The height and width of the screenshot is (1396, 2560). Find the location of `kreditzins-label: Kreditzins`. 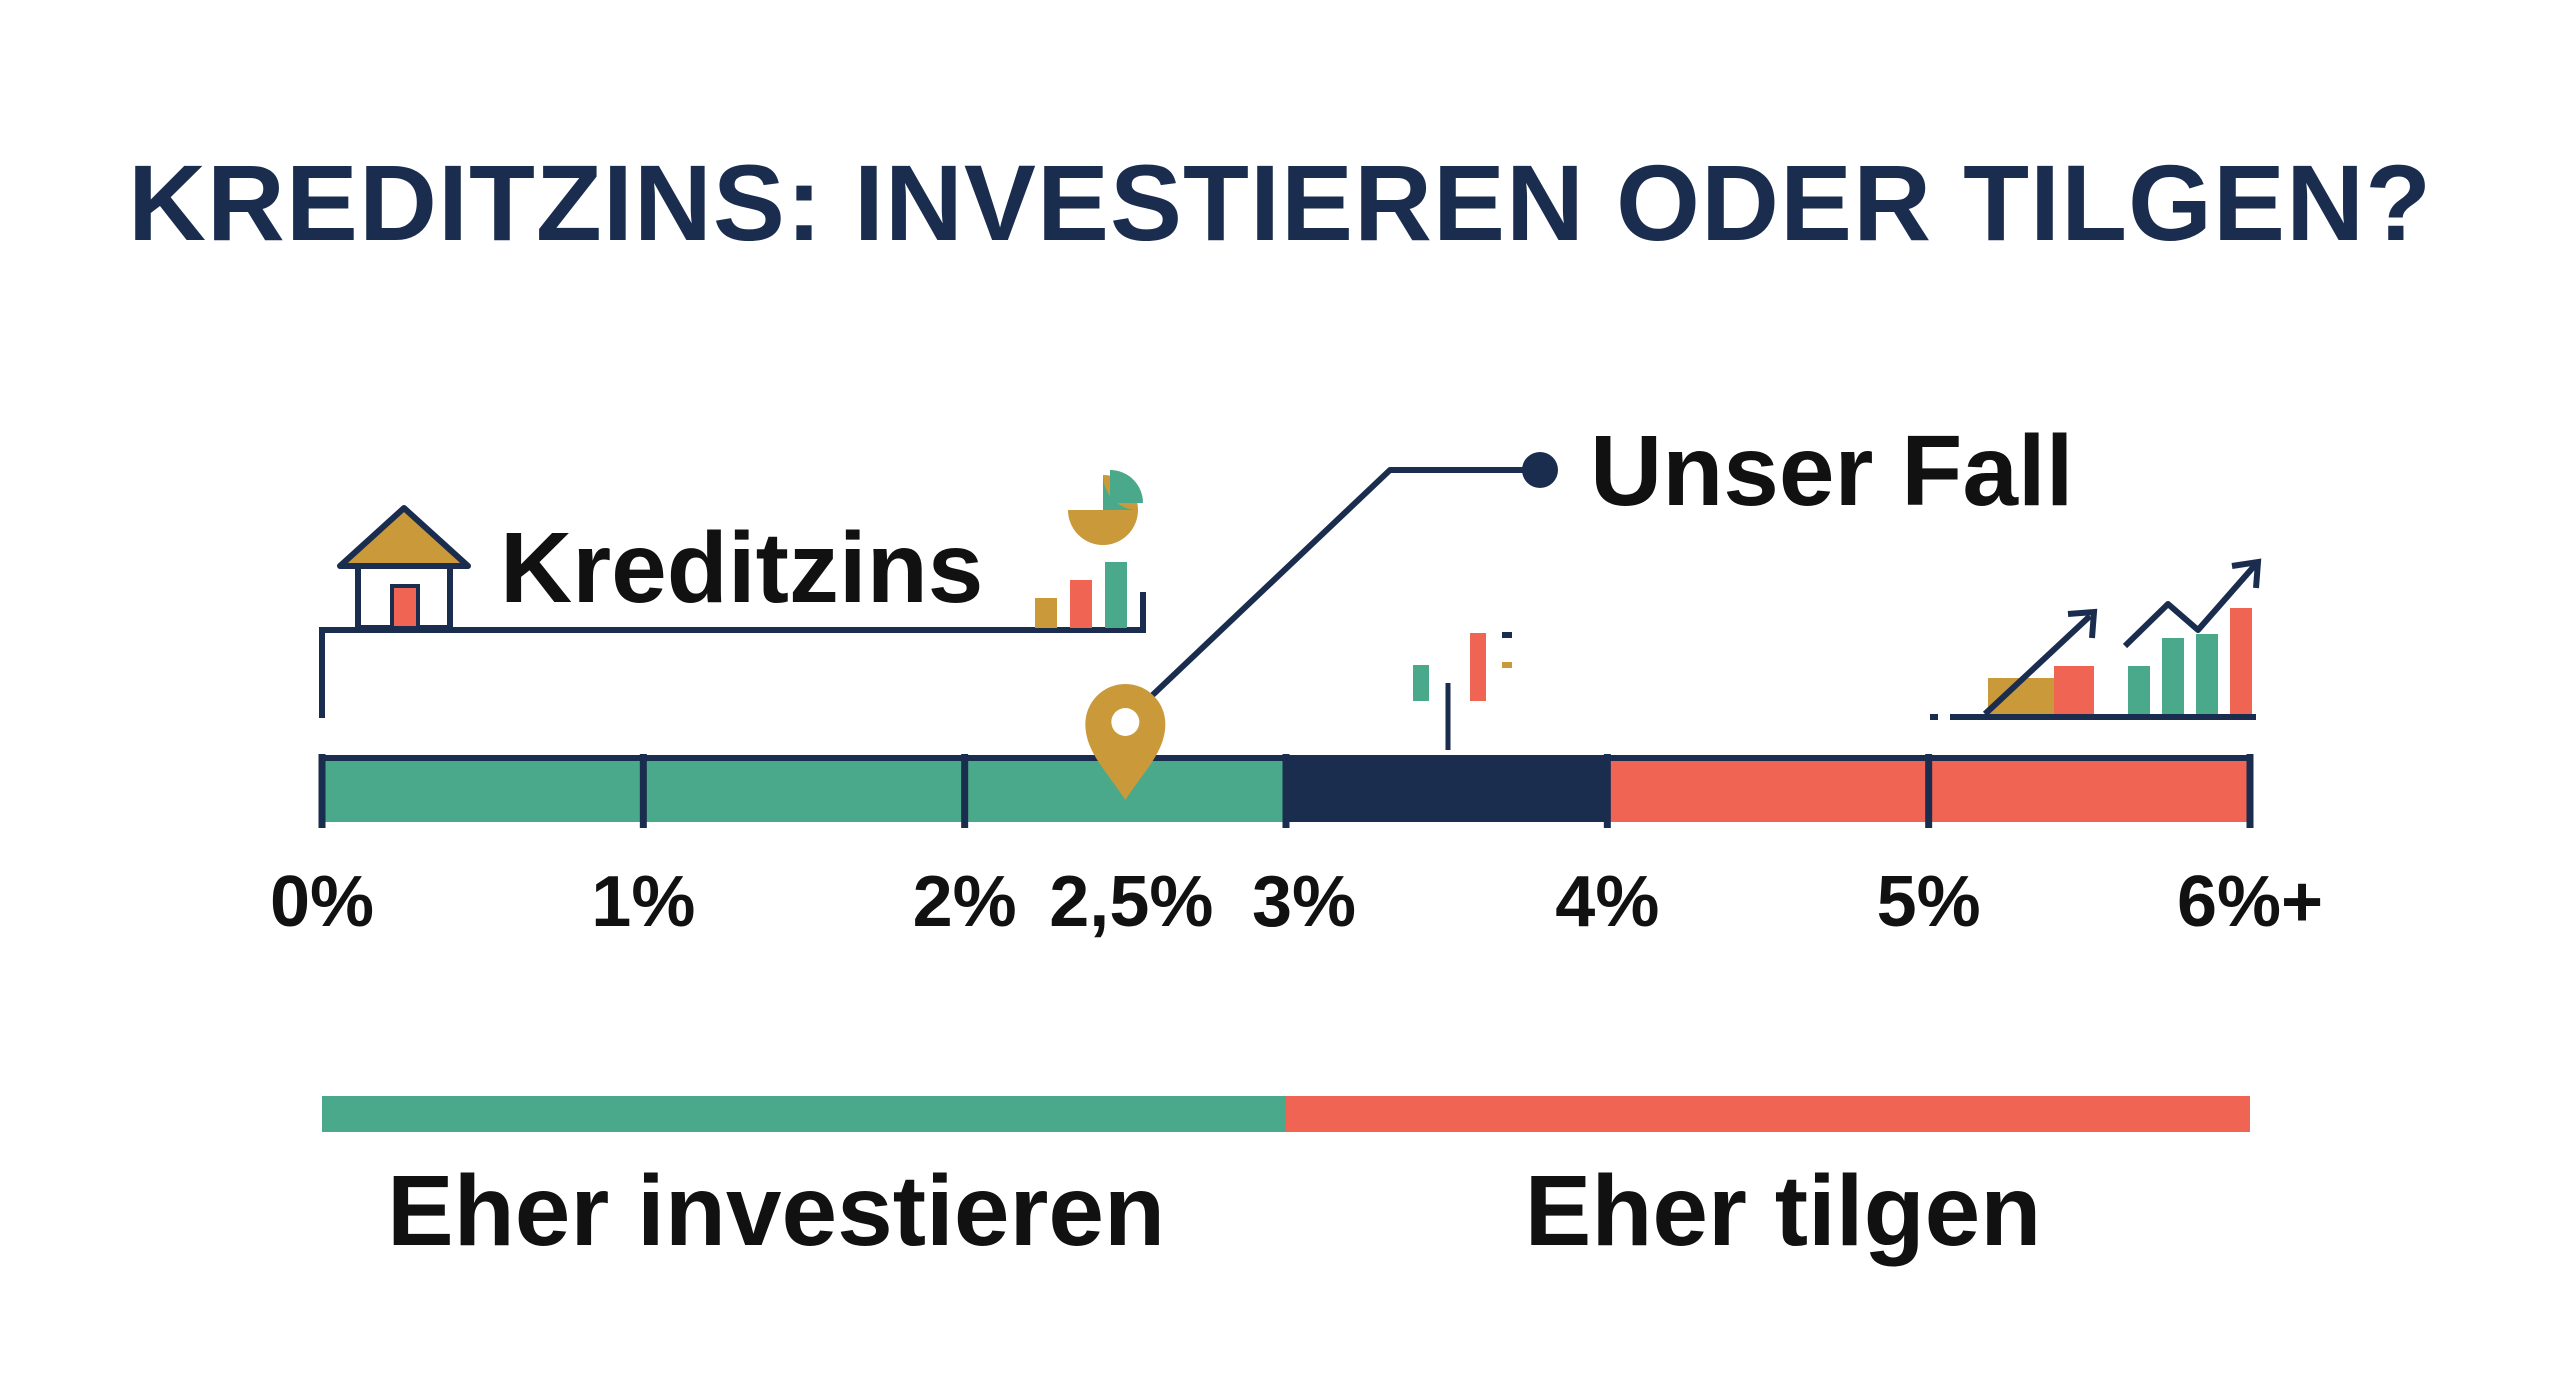

kreditzins-label: Kreditzins is located at coordinates (741, 568).